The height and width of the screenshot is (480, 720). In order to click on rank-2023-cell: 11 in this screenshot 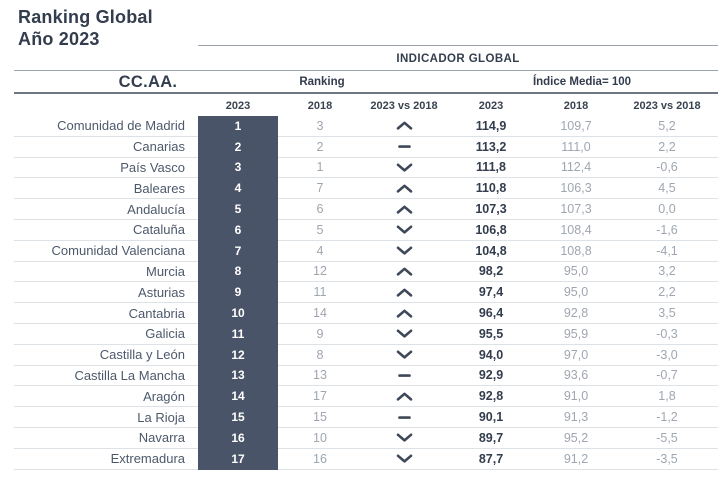, I will do `click(238, 334)`.